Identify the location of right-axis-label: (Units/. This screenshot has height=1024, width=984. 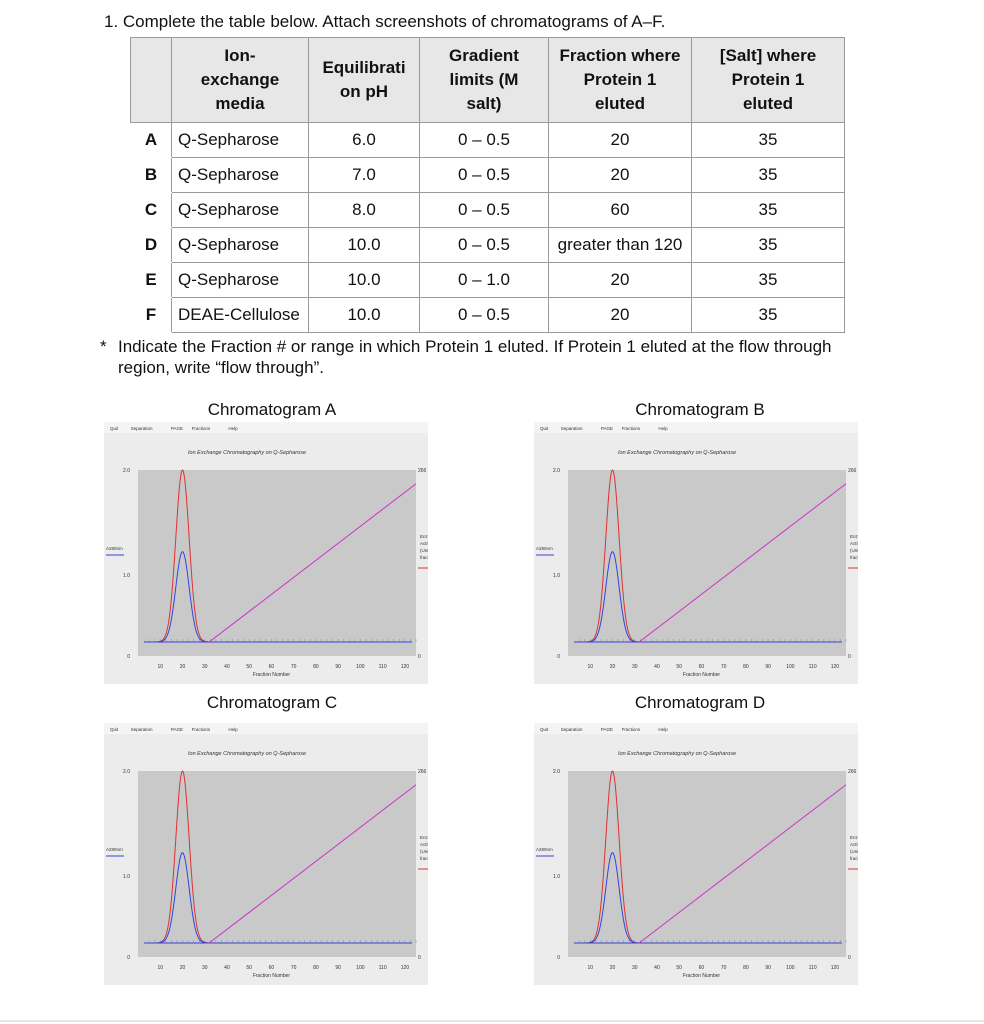
(424, 851).